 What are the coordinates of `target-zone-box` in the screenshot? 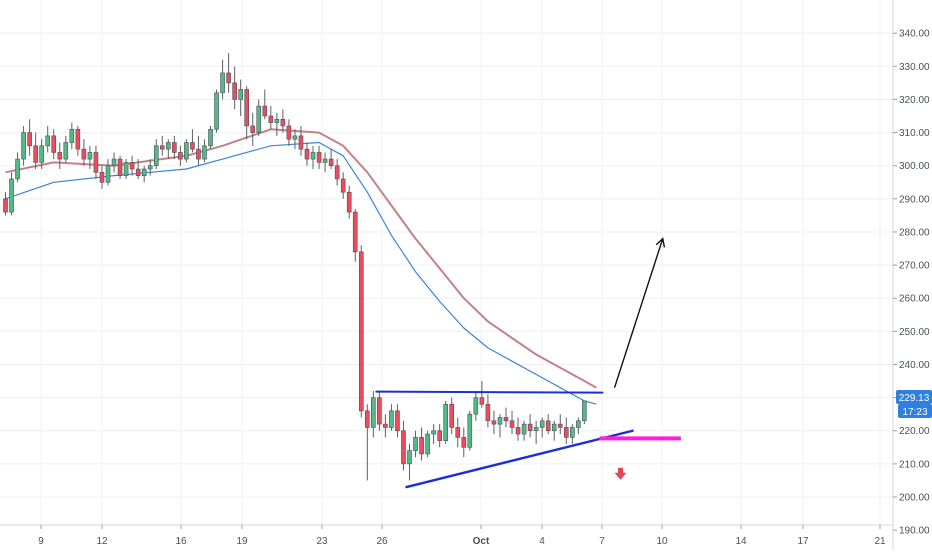 It's located at (640, 438).